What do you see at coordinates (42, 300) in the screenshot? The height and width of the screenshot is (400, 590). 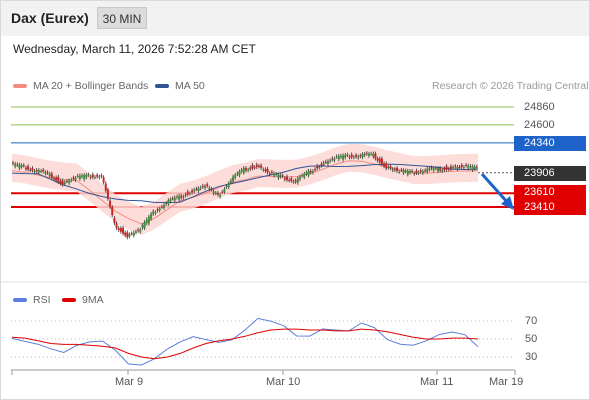 I see `rsi-label: RSI` at bounding box center [42, 300].